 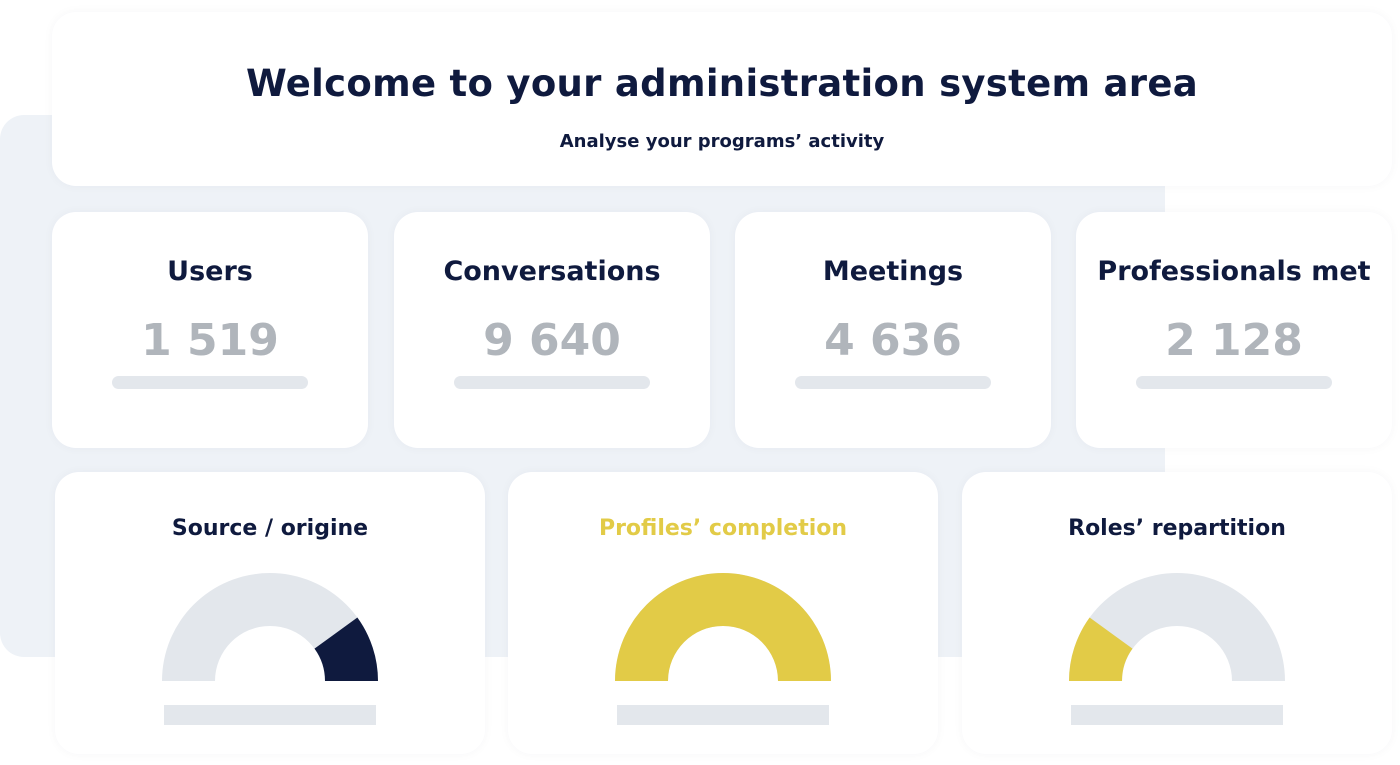 I want to click on stat-card-professionals-met: Professionals met 2 128, so click(x=1234, y=330).